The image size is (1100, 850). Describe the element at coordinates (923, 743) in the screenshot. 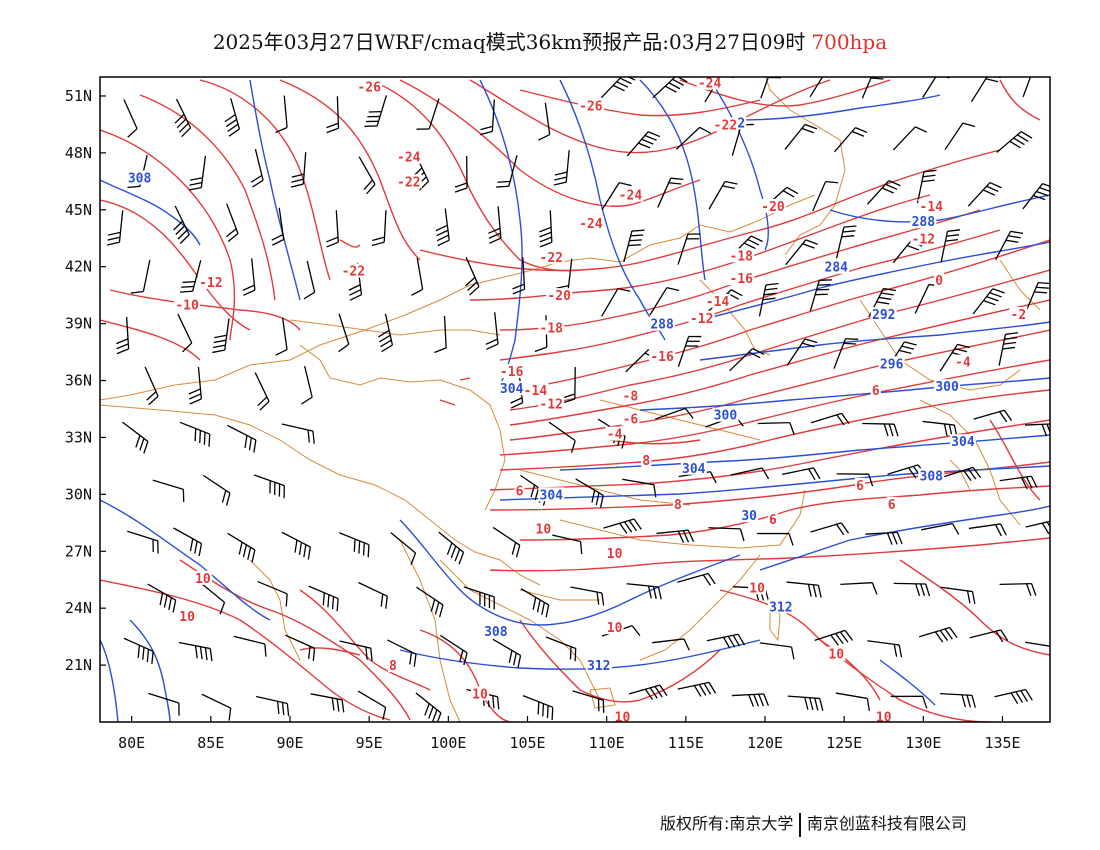

I see `lon-tick-label: 130E` at that location.